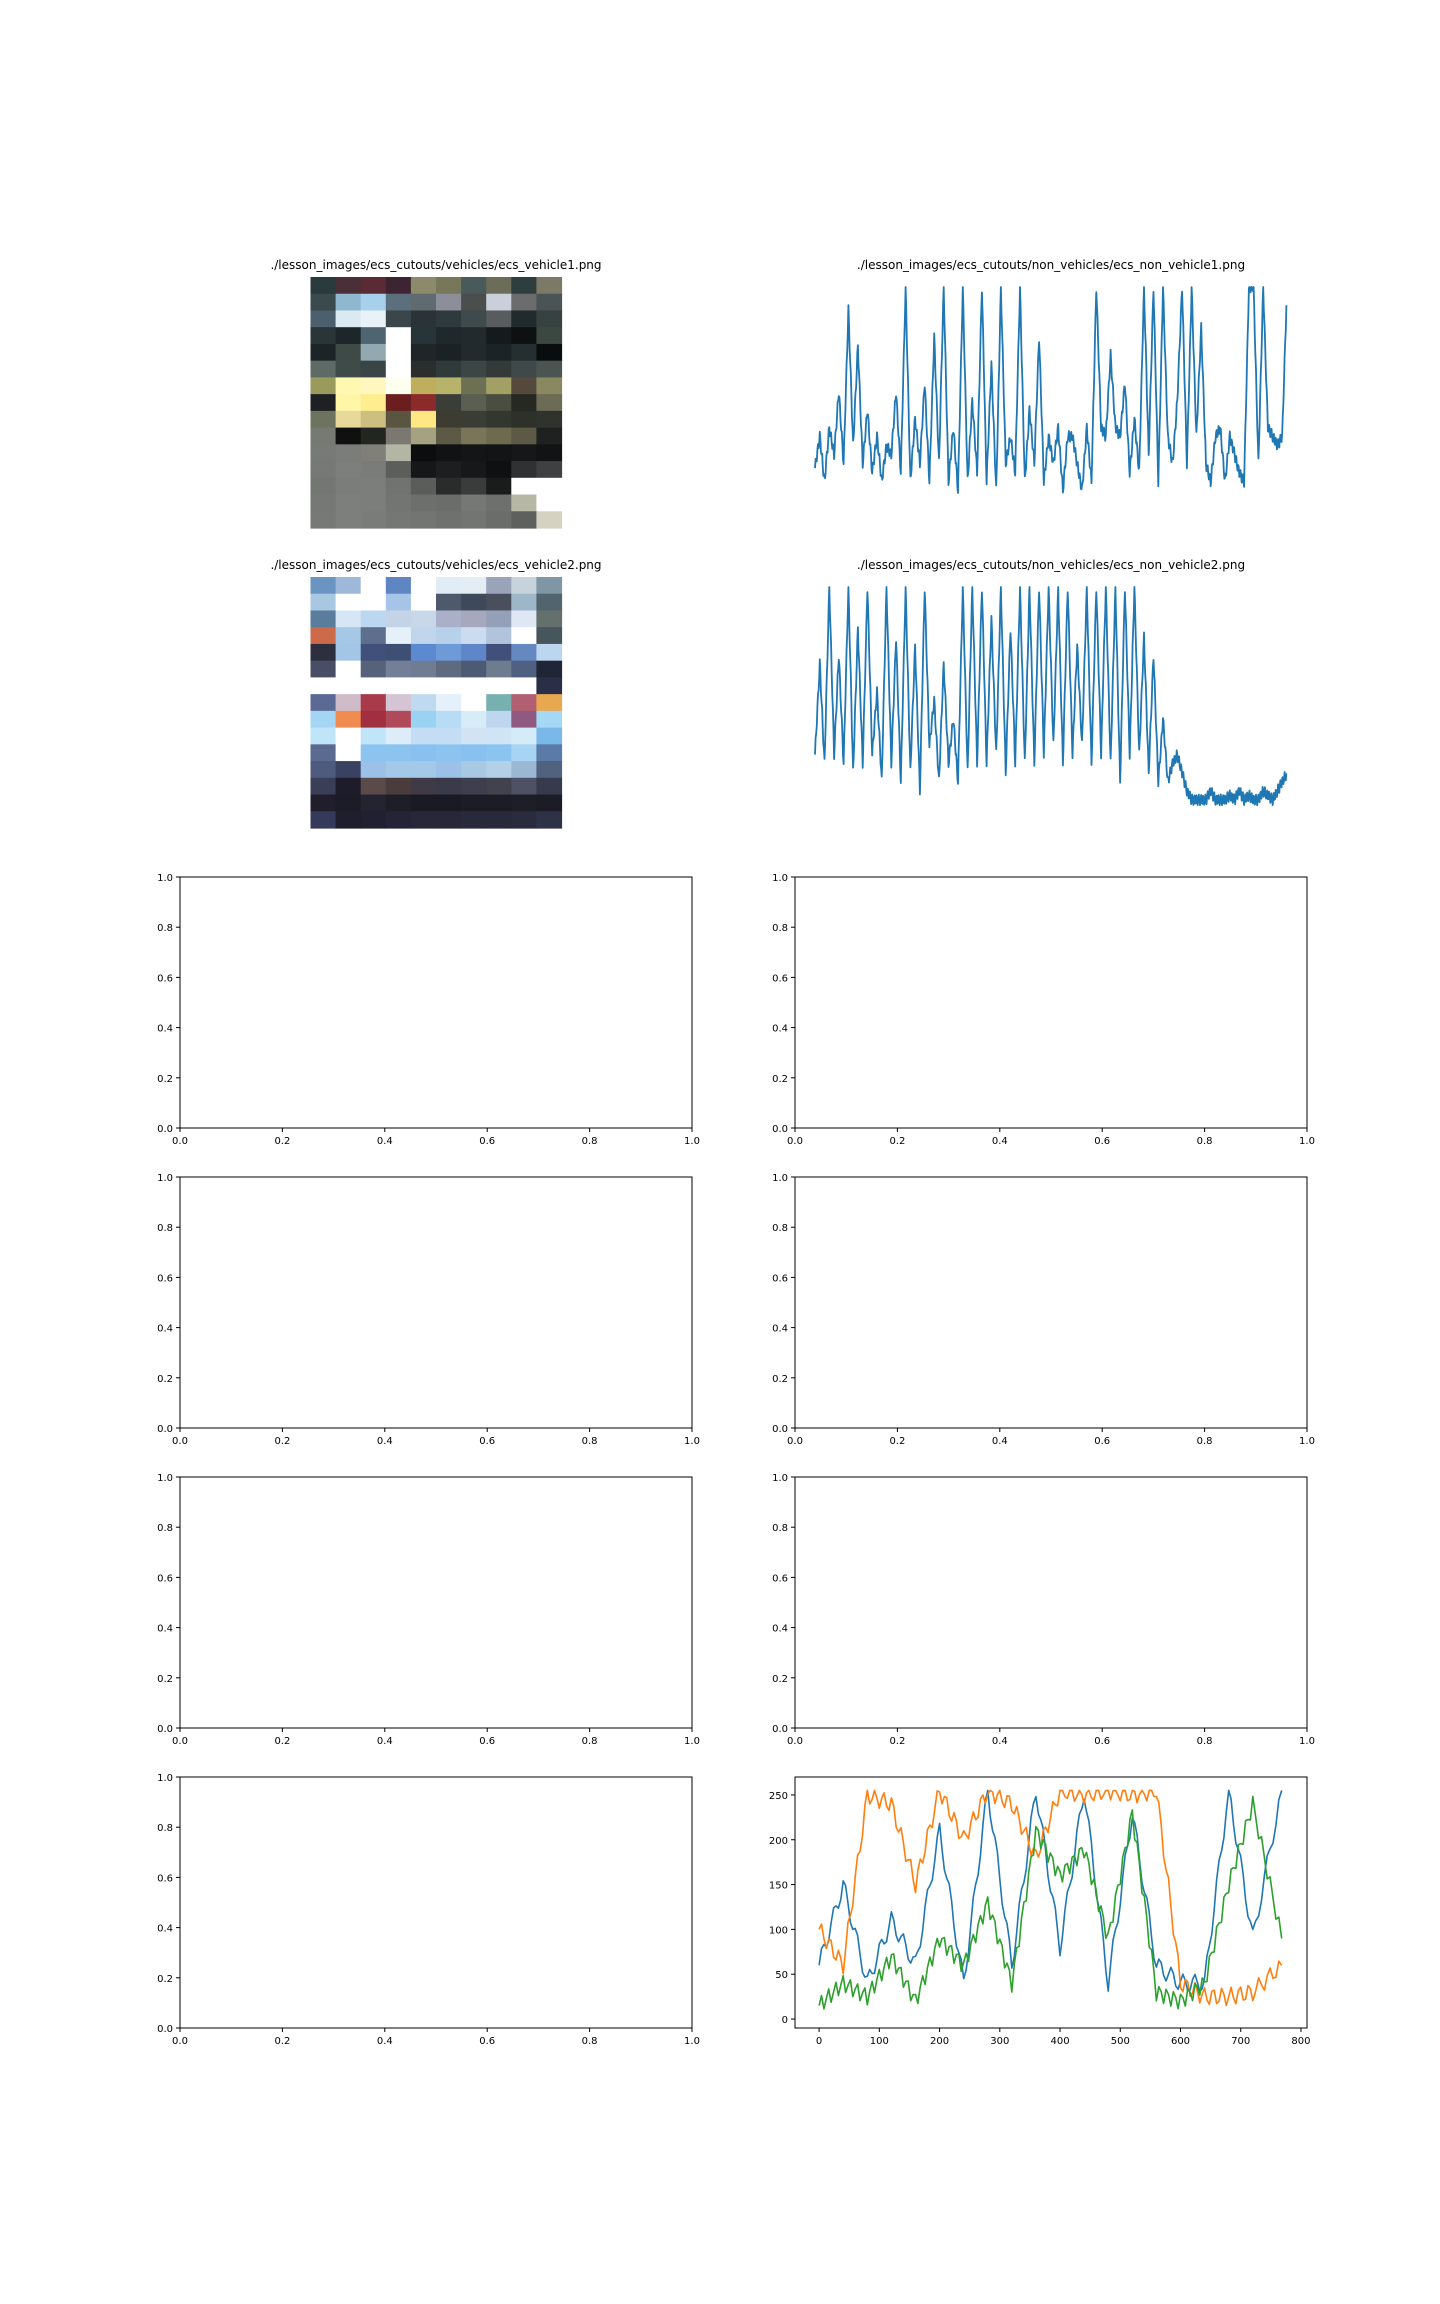 This screenshot has width=1440, height=2304. I want to click on subplot-12: 0 100 200 300 400 500 600 700 800 0 50 100 150 200 250, so click(1040, 1911).